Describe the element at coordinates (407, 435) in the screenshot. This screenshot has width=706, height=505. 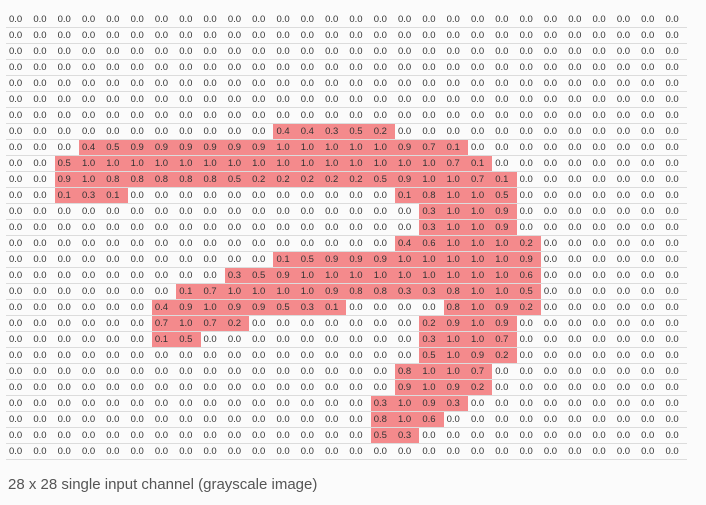
I see `pixel-cell: 0.3` at that location.